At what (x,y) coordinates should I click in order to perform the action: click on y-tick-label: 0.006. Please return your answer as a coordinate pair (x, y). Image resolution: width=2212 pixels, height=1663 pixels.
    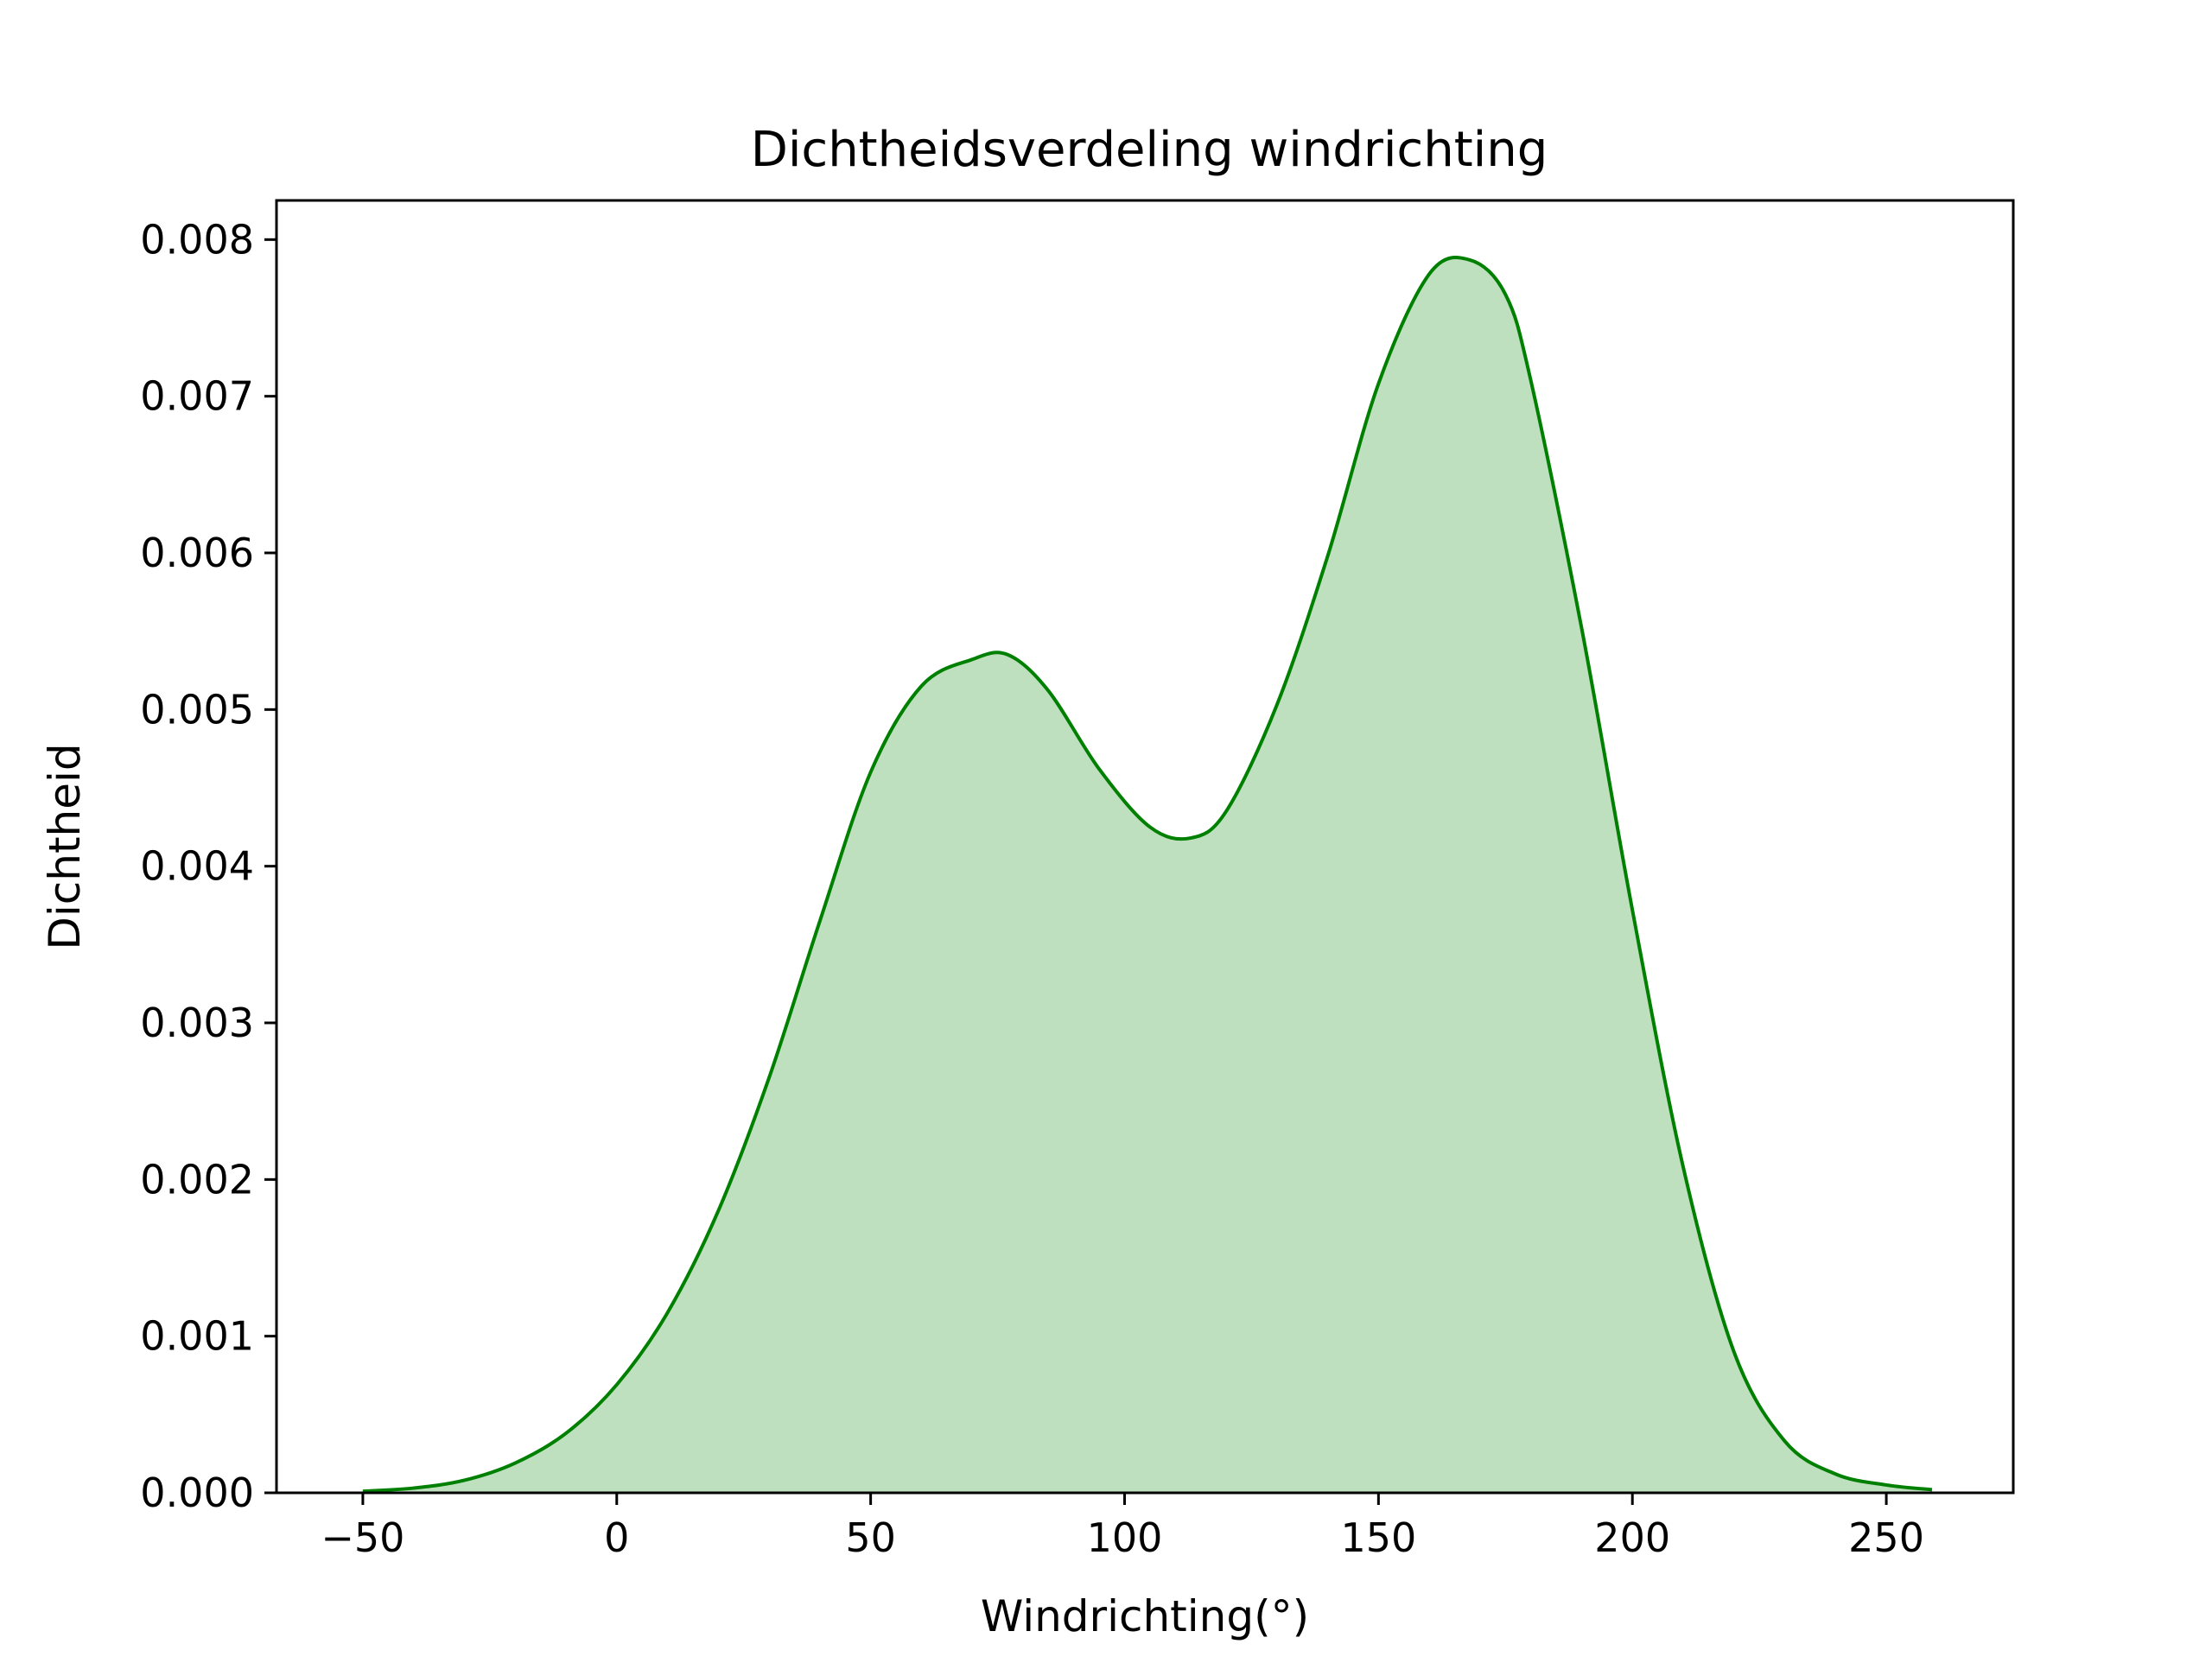
    Looking at the image, I should click on (197, 553).